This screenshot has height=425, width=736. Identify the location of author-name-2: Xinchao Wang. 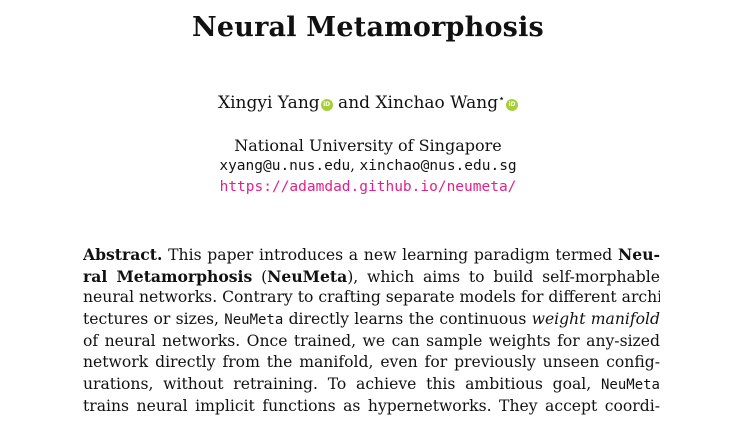
(437, 103).